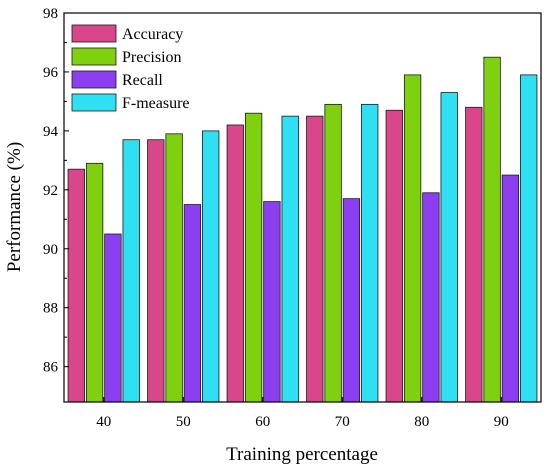  What do you see at coordinates (152, 34) in the screenshot?
I see `legend-label-accuracy: Accuracy` at bounding box center [152, 34].